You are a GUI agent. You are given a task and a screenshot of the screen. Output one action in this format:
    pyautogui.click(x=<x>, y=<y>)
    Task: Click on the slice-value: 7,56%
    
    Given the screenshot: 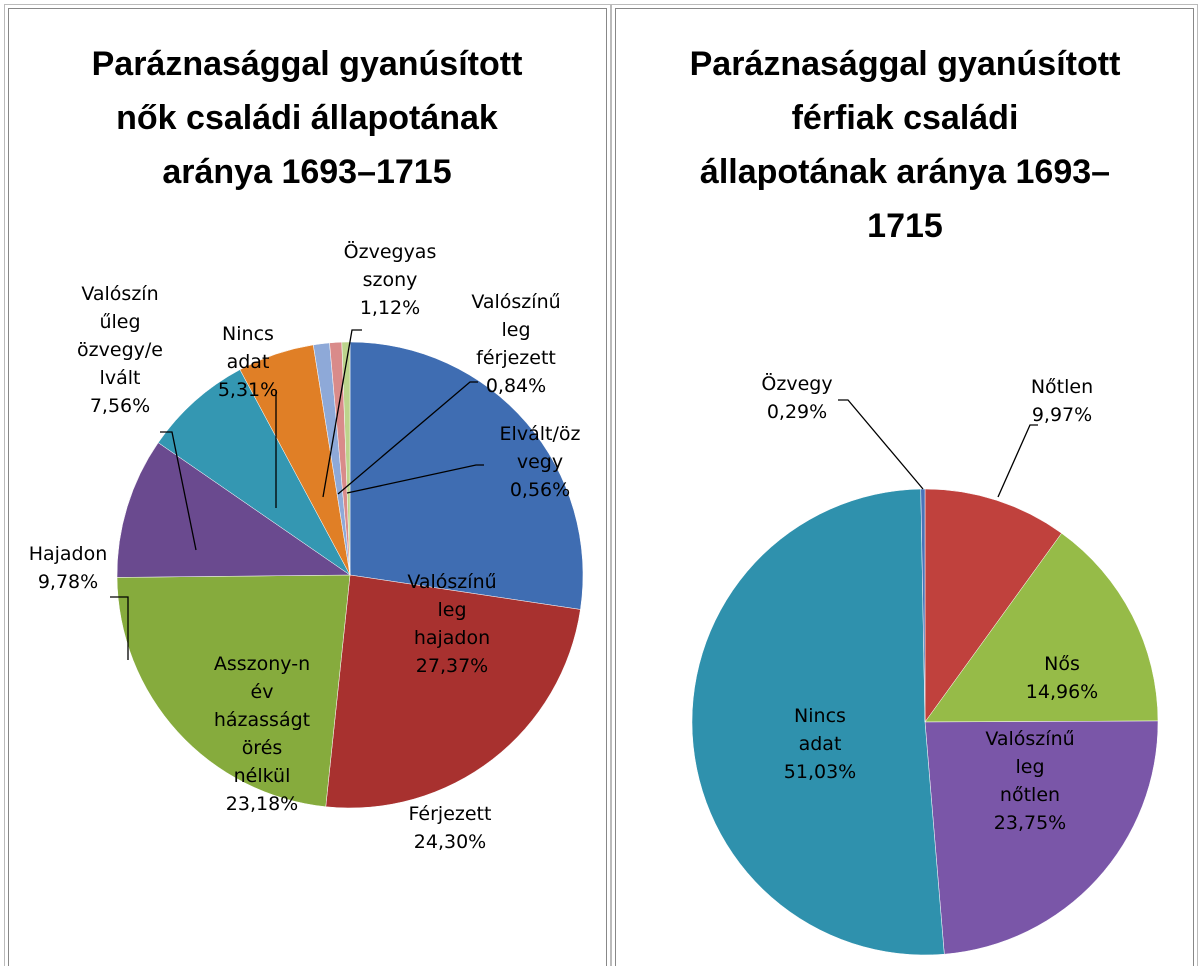 What is the action you would take?
    pyautogui.click(x=120, y=406)
    